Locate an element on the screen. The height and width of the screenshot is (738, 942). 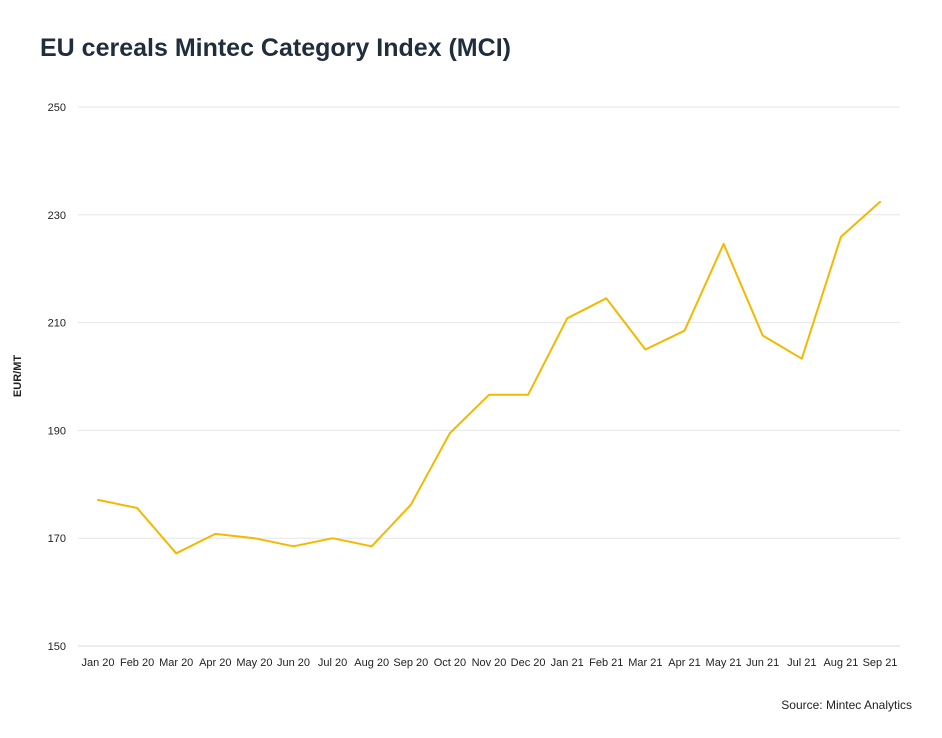
y-tick-labels: 150 170 190 210 230 250 is located at coordinates (57, 377).